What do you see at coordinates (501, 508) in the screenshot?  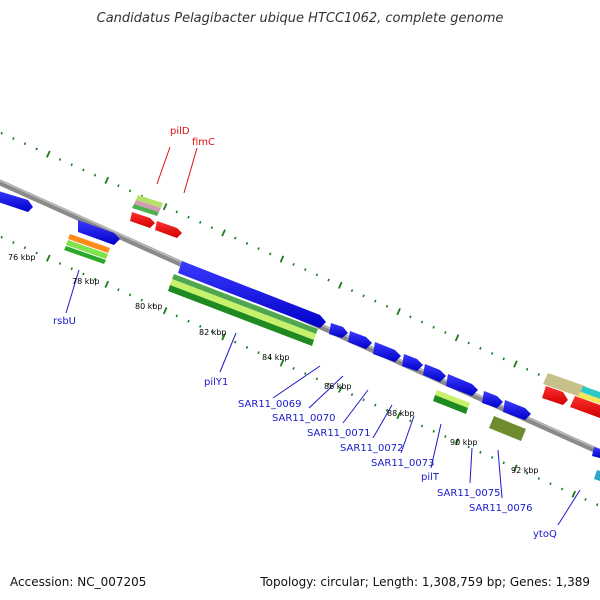 I see `gene-label-sar11-0076: SAR11_0076` at bounding box center [501, 508].